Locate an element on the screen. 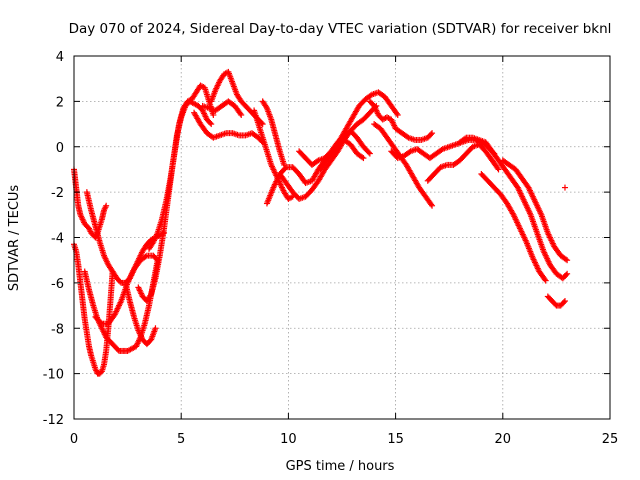 The image size is (640, 480). y-tick-label: -12 is located at coordinates (53, 420).